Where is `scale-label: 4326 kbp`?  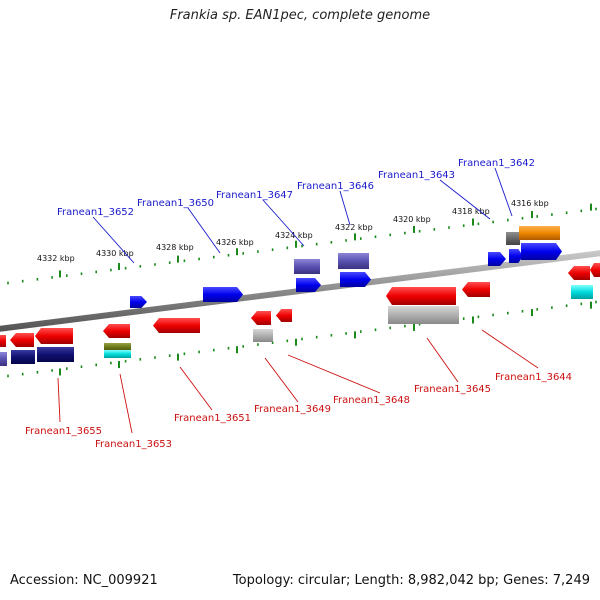
scale-label: 4326 kbp is located at coordinates (235, 242).